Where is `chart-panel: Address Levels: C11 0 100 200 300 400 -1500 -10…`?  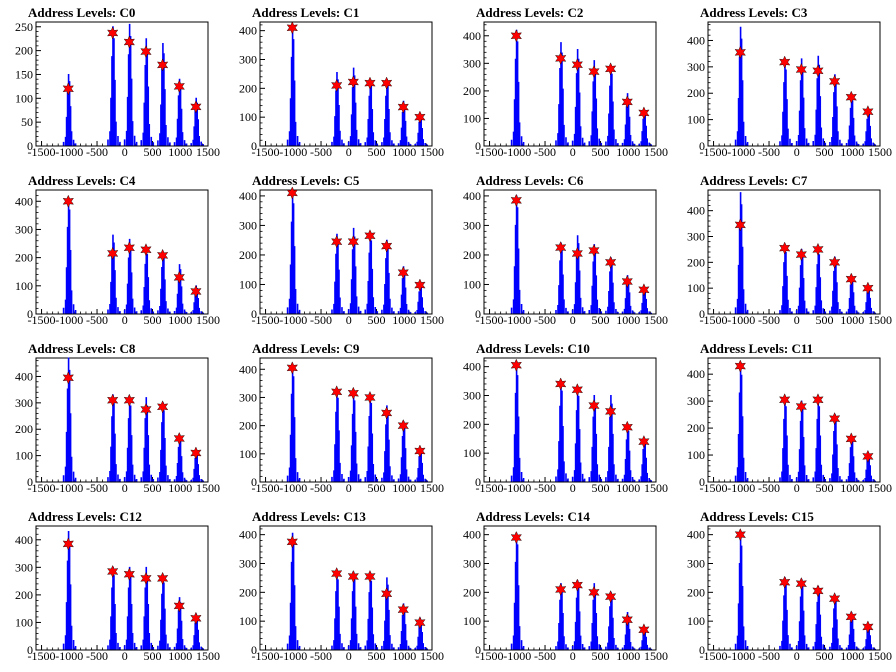
chart-panel: Address Levels: C11 0 100 200 300 400 -1500 -10… is located at coordinates (784, 420).